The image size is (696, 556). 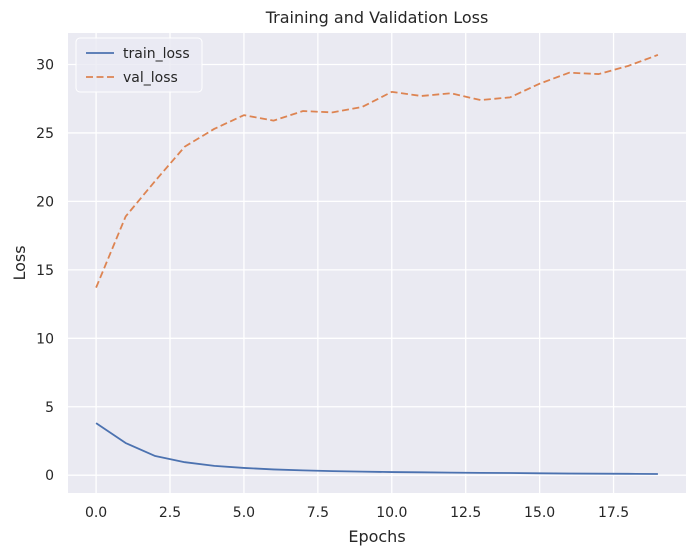 What do you see at coordinates (45, 339) in the screenshot?
I see `y-tick-label: 10` at bounding box center [45, 339].